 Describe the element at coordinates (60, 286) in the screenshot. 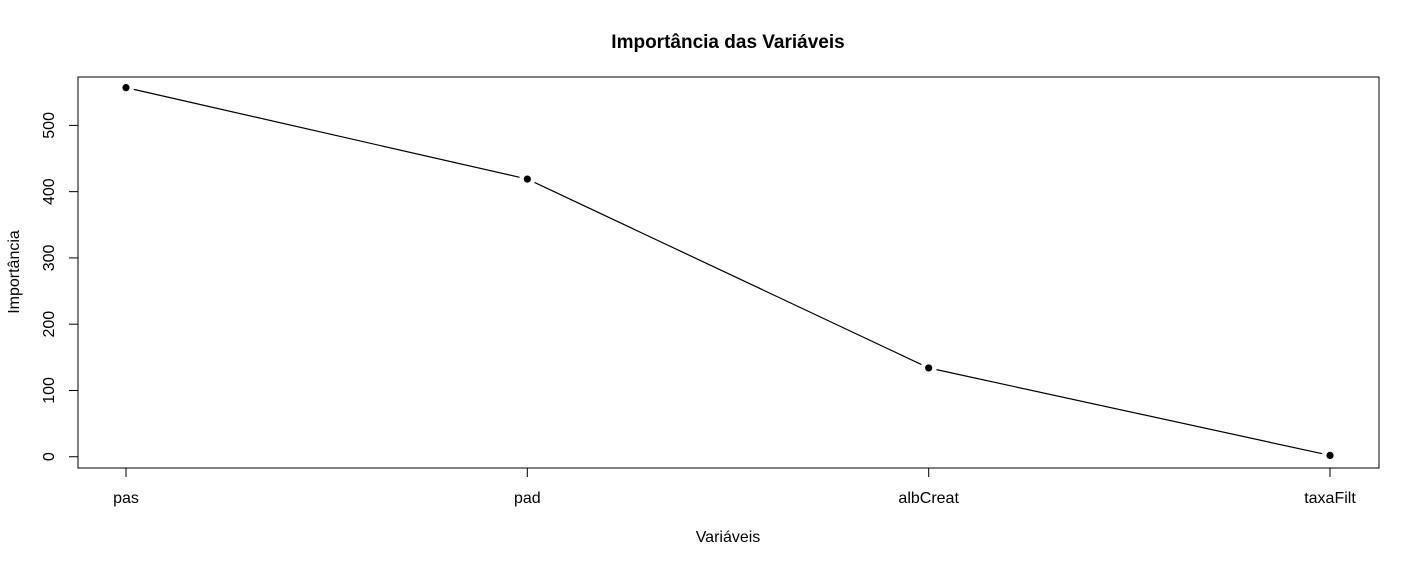

I see `y-axis: 0 100 200 300 400 500` at that location.